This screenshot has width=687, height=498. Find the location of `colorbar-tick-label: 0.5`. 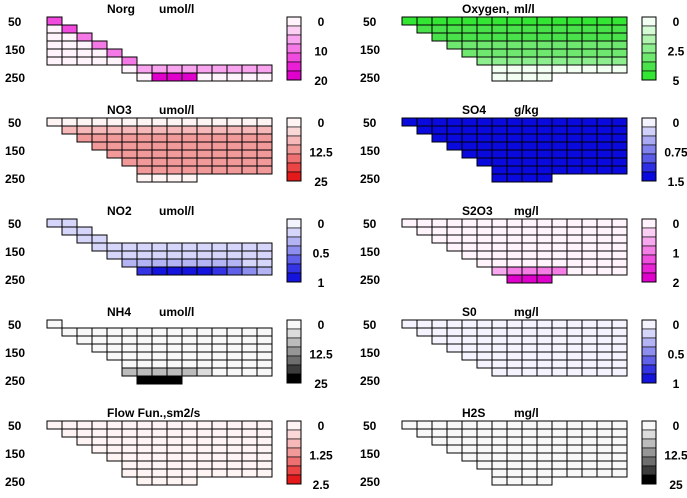

colorbar-tick-label: 0.5 is located at coordinates (676, 355).